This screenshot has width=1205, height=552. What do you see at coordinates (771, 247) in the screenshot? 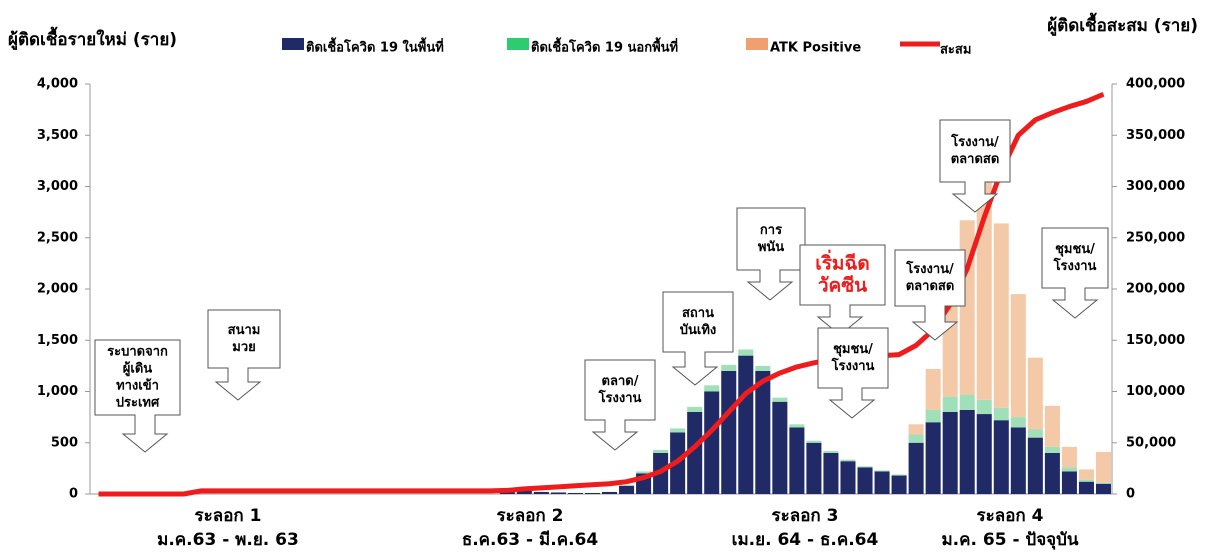
I see `callout-text: พนัน` at bounding box center [771, 247].